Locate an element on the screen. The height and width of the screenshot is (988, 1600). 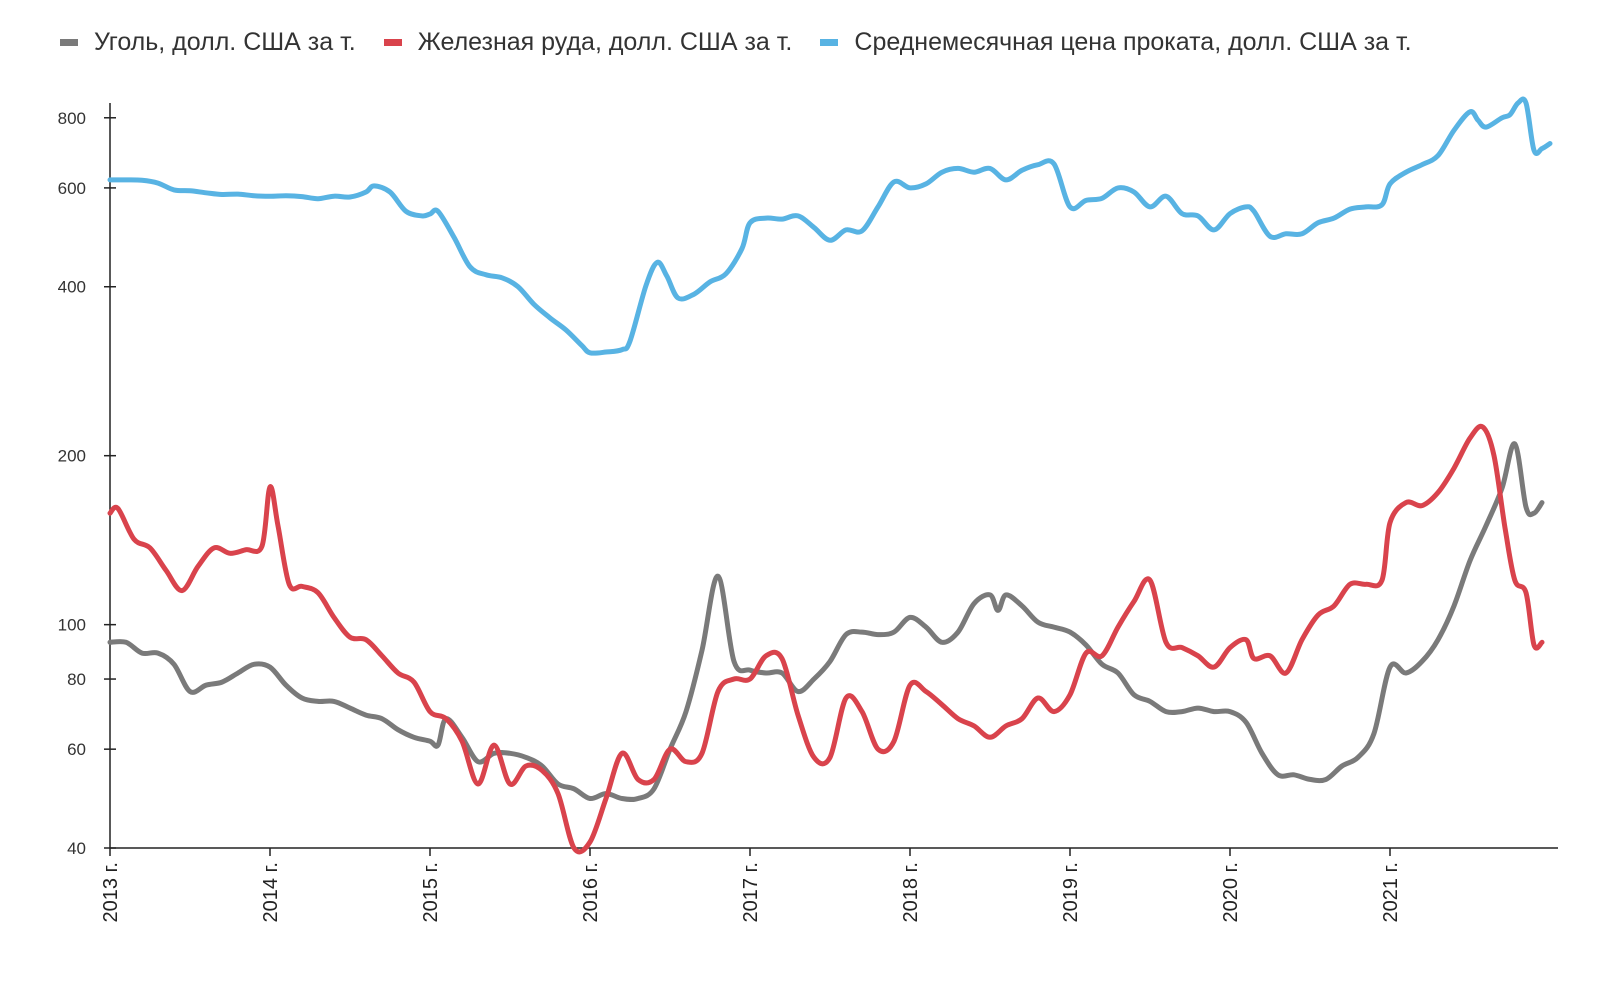
y-tick-label: 200 is located at coordinates (72, 456).